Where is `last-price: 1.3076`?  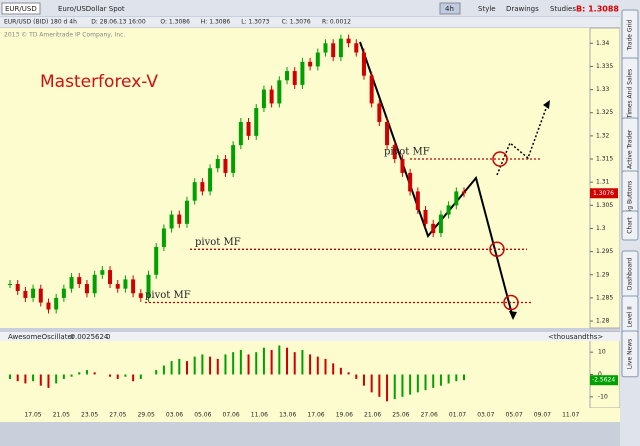 last-price: 1.3076 is located at coordinates (603, 193).